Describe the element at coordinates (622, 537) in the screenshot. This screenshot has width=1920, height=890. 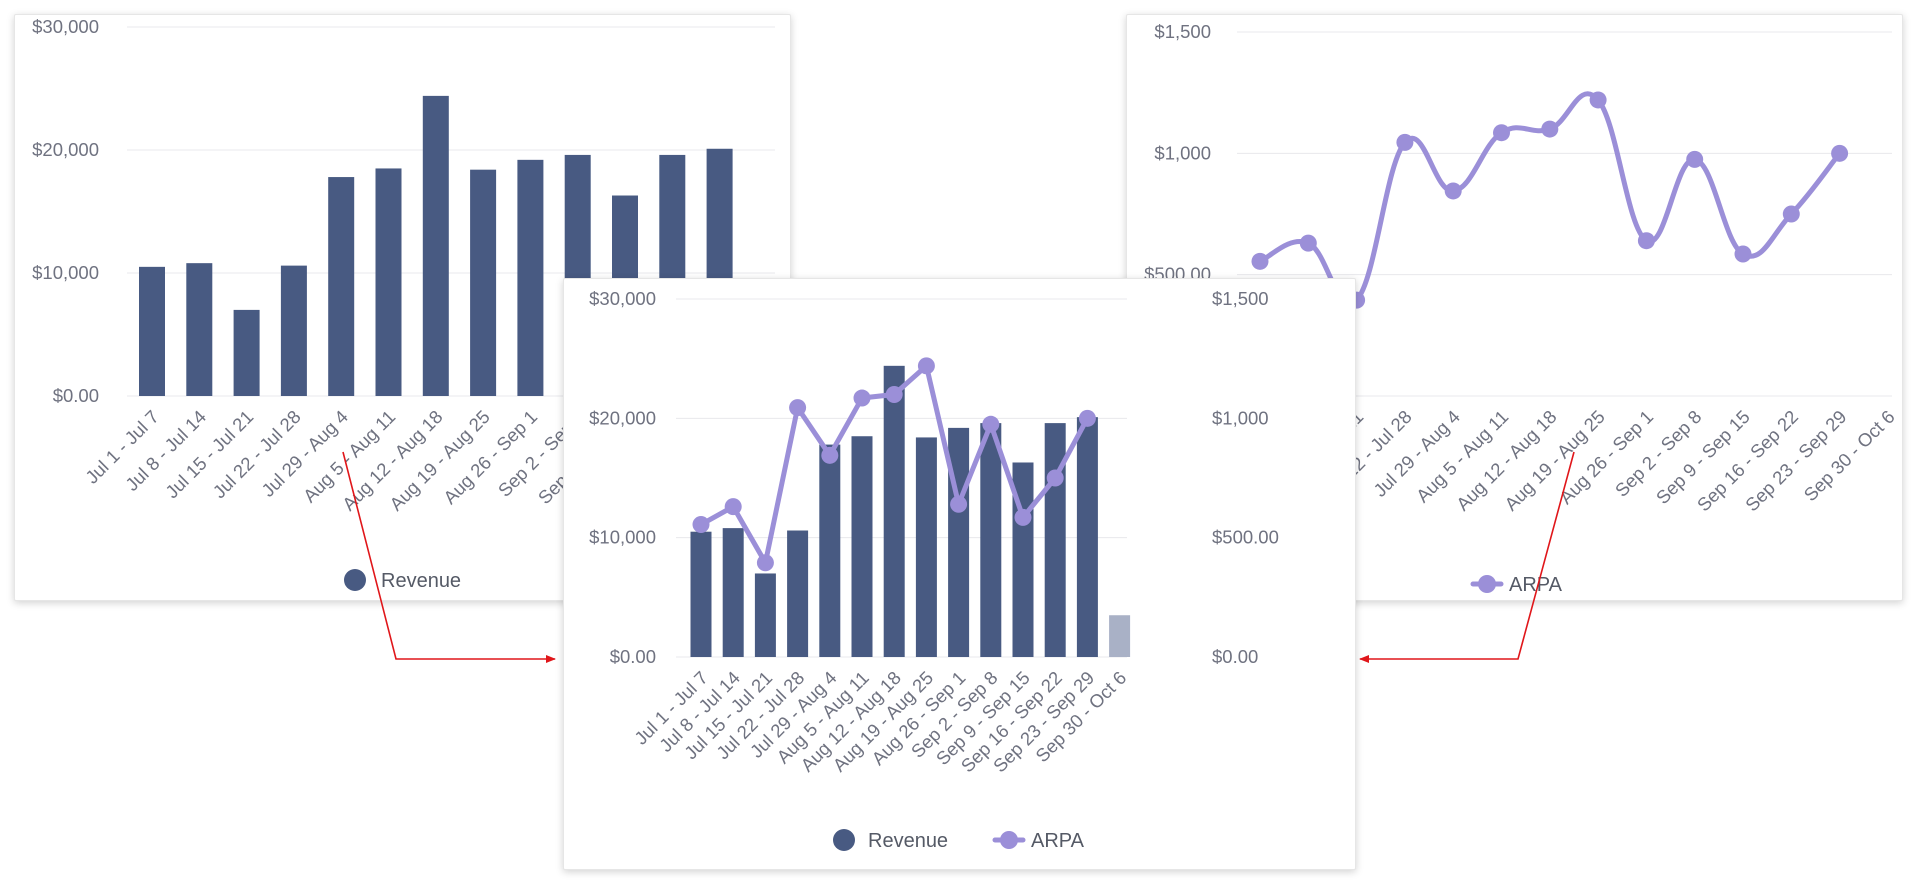
I see `y-left-tick-label: $10,000` at that location.